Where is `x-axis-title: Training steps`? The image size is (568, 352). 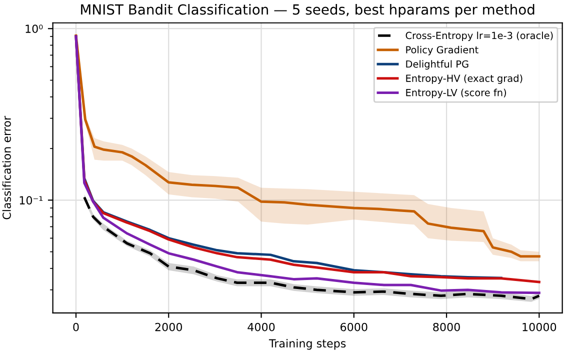
x-axis-title: Training steps is located at coordinates (307, 344).